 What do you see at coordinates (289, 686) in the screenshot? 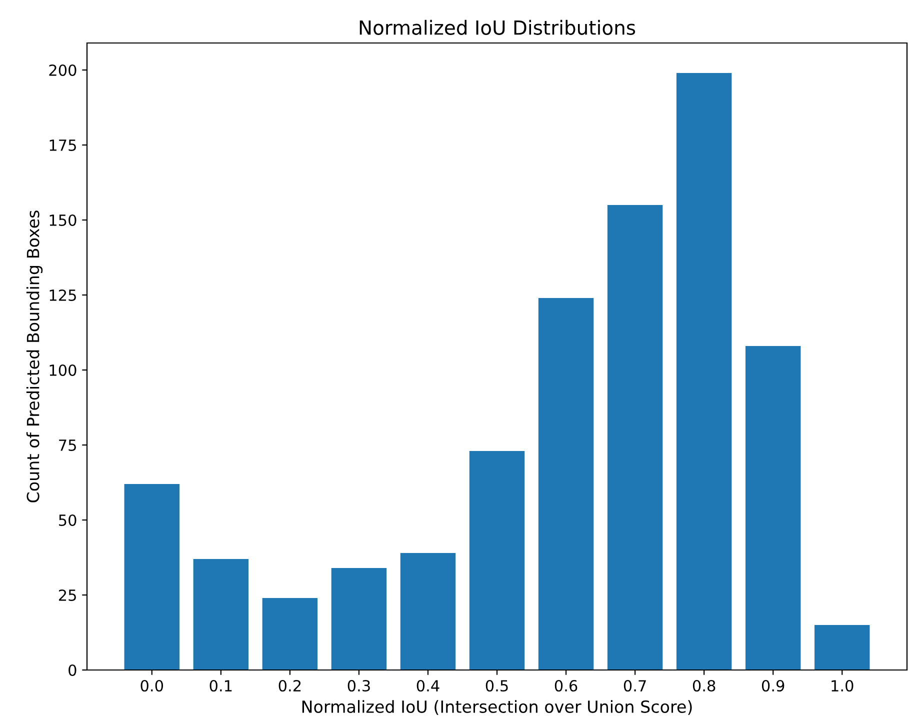
I see `x-tick-label: 0.2` at bounding box center [289, 686].